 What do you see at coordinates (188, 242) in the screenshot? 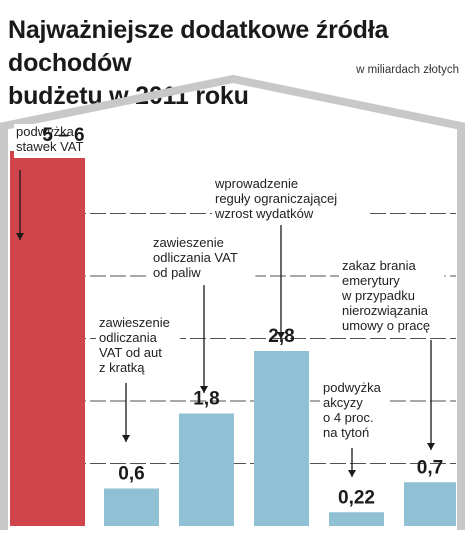
I see `category-label-3-line-1: zawieszenie` at bounding box center [188, 242].